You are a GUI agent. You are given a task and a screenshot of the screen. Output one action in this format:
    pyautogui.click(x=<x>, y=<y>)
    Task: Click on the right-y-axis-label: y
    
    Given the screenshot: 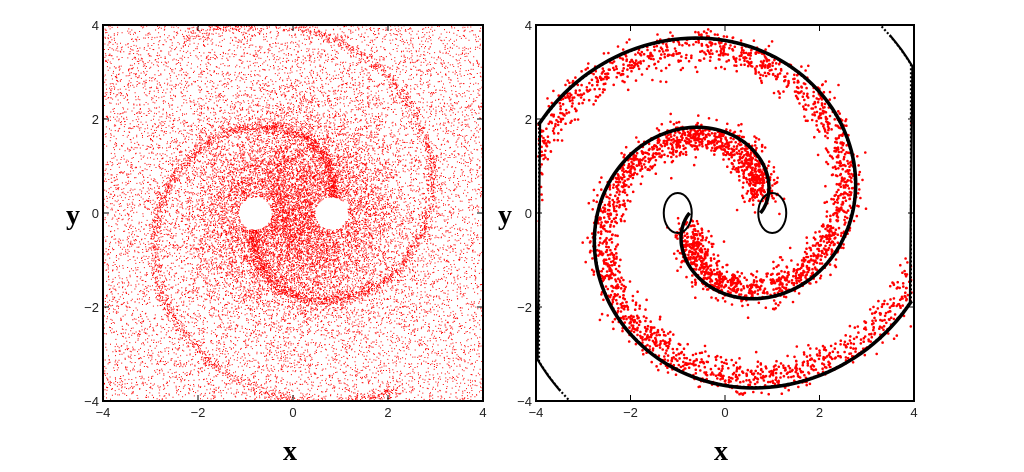 What is the action you would take?
    pyautogui.click(x=505, y=215)
    